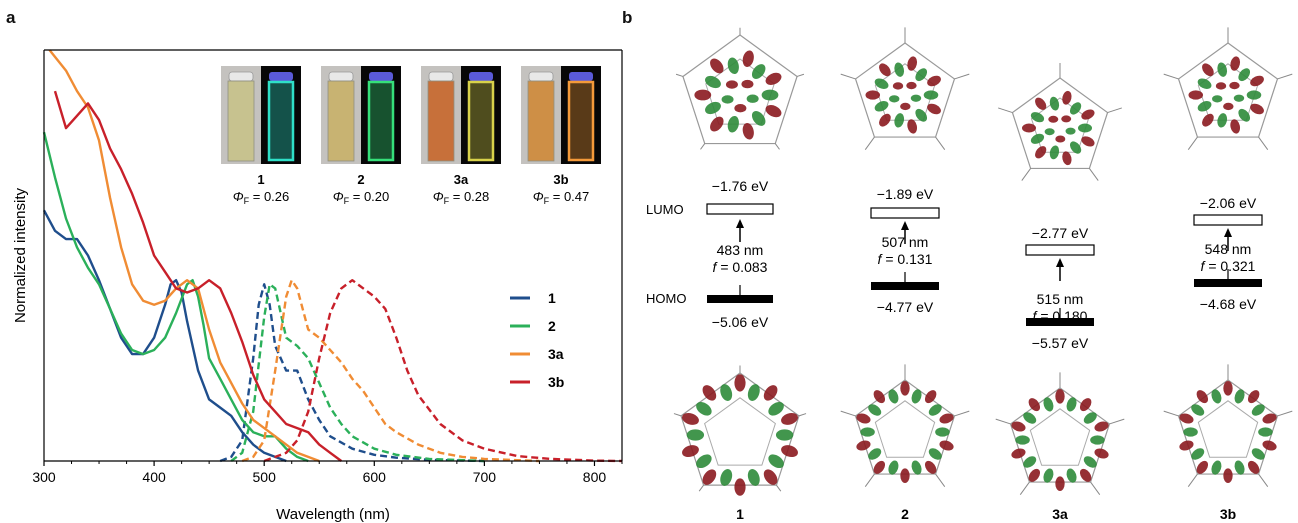 The height and width of the screenshot is (523, 1298). What do you see at coordinates (581, 121) in the screenshot?
I see `vial-uv-glow` at bounding box center [581, 121].